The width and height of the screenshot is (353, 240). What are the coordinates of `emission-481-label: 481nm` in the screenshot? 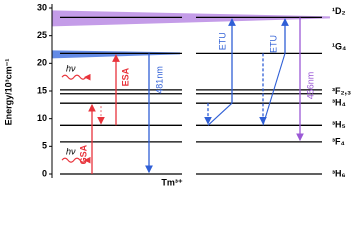 It's located at (159, 80).